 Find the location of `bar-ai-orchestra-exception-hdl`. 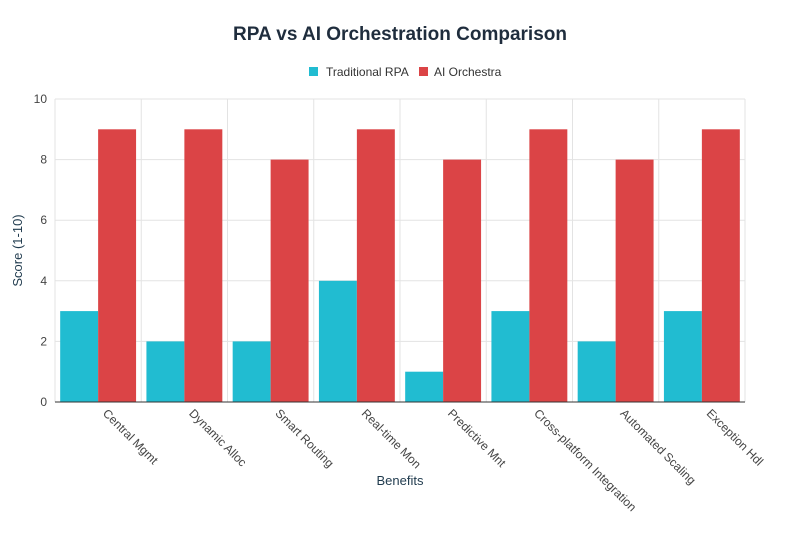

bar-ai-orchestra-exception-hdl is located at coordinates (720, 266).